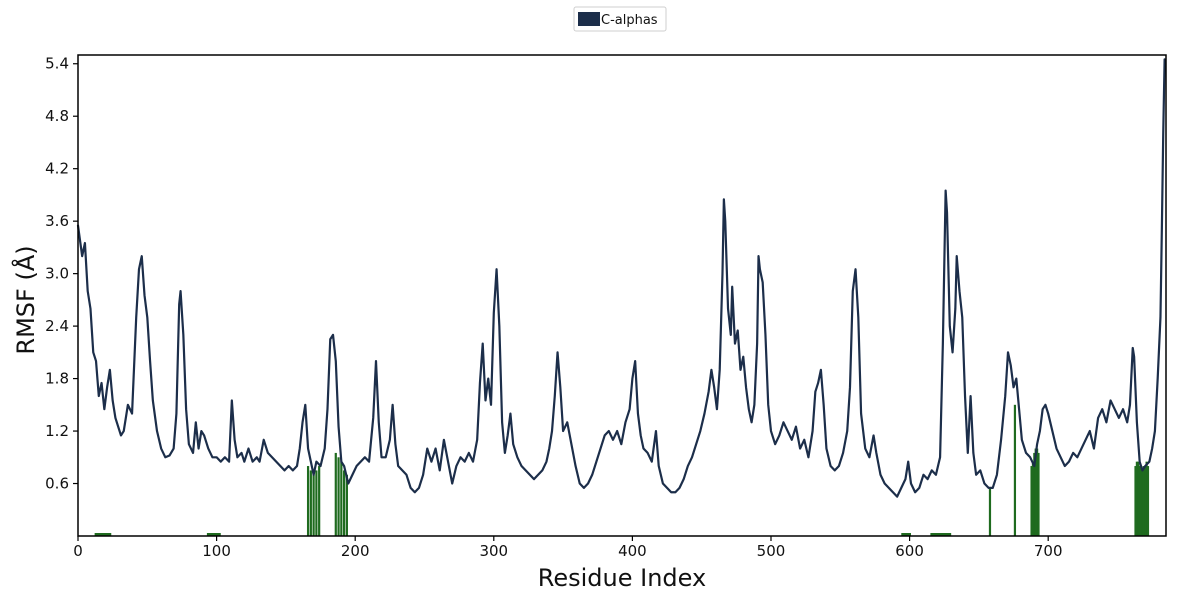  Describe the element at coordinates (57, 484) in the screenshot. I see `y-tick-label: 0.6` at that location.